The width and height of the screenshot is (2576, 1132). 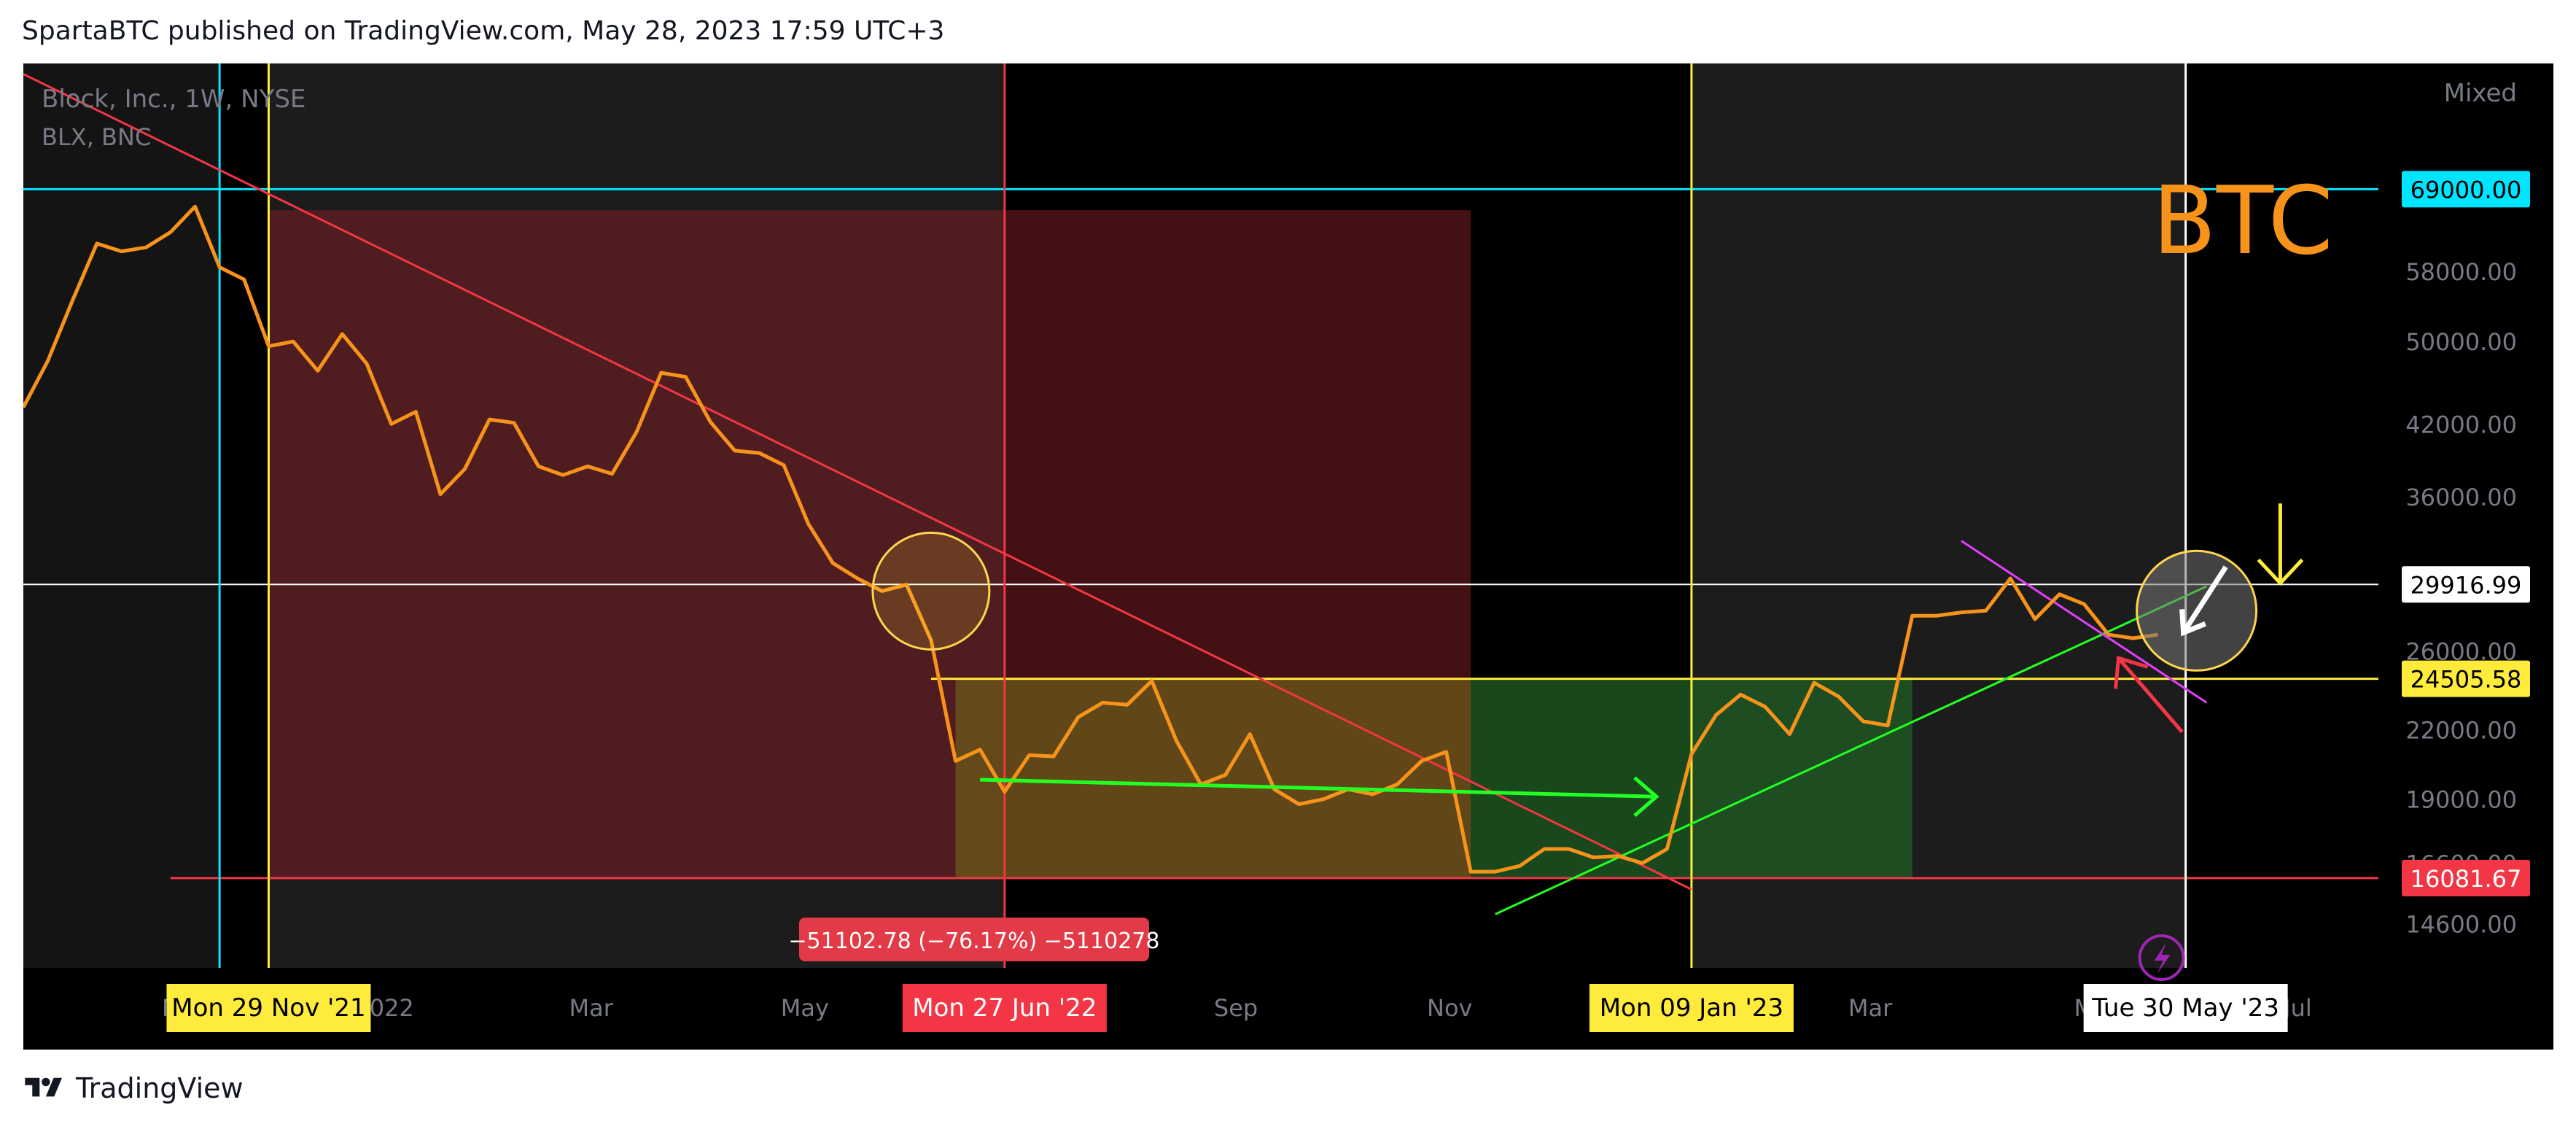 I want to click on x-tick-label: May, so click(x=805, y=1008).